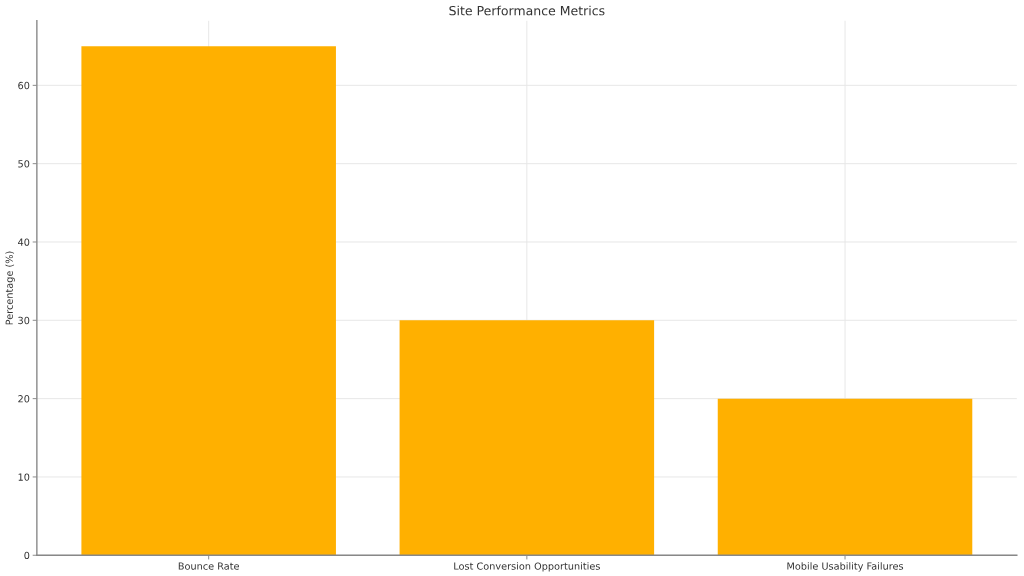 The height and width of the screenshot is (576, 1024). Describe the element at coordinates (527, 567) in the screenshot. I see `x-tick-label: Lost Conversion Opportunities` at that location.